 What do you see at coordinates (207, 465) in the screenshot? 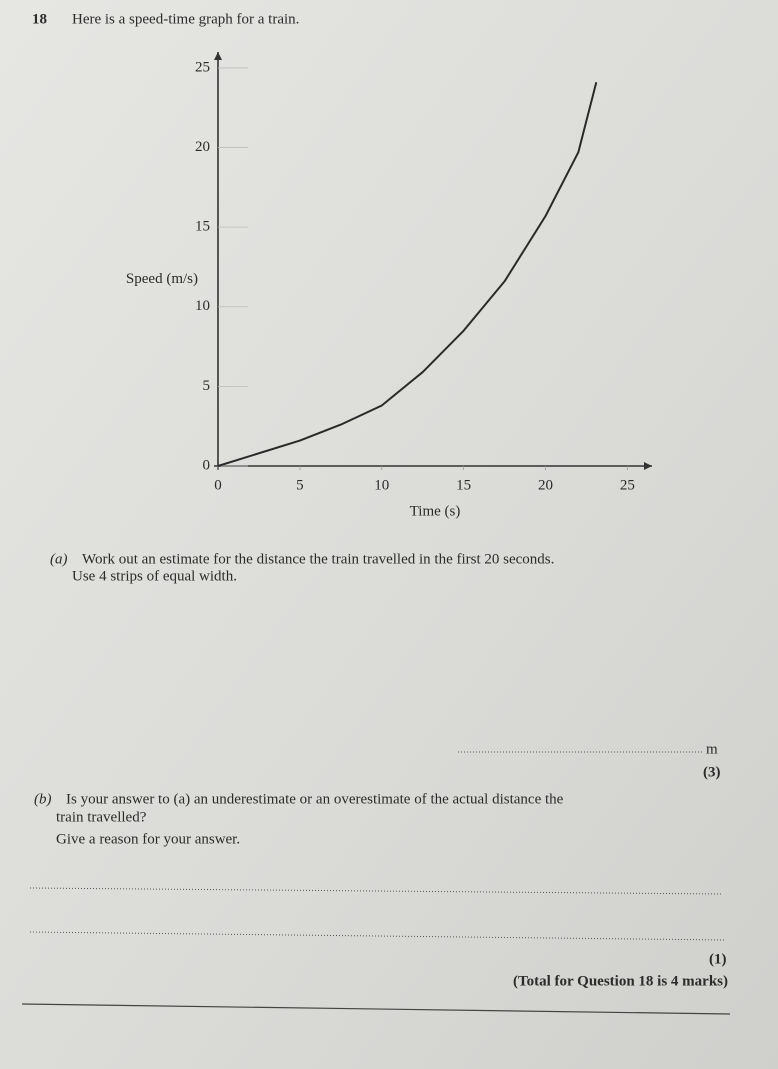
I see `y-tick-label: 0` at bounding box center [207, 465].